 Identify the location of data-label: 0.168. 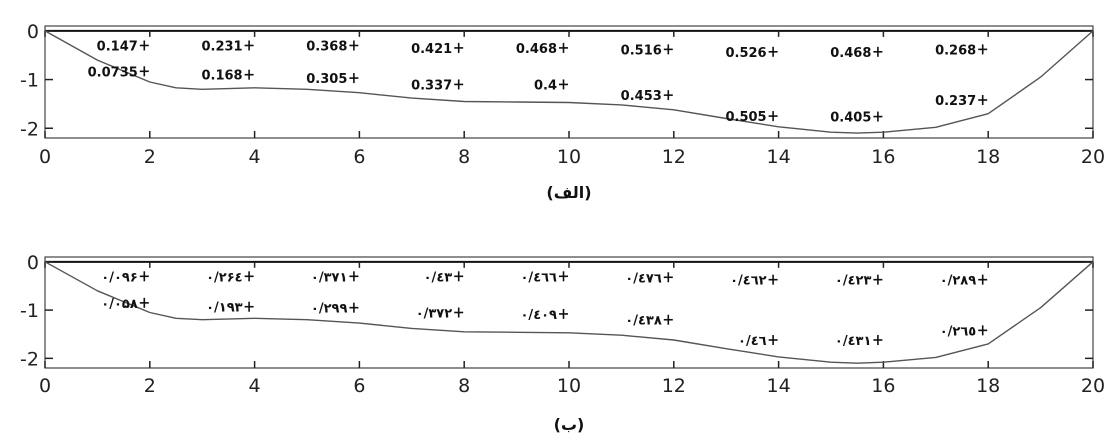
(221, 76).